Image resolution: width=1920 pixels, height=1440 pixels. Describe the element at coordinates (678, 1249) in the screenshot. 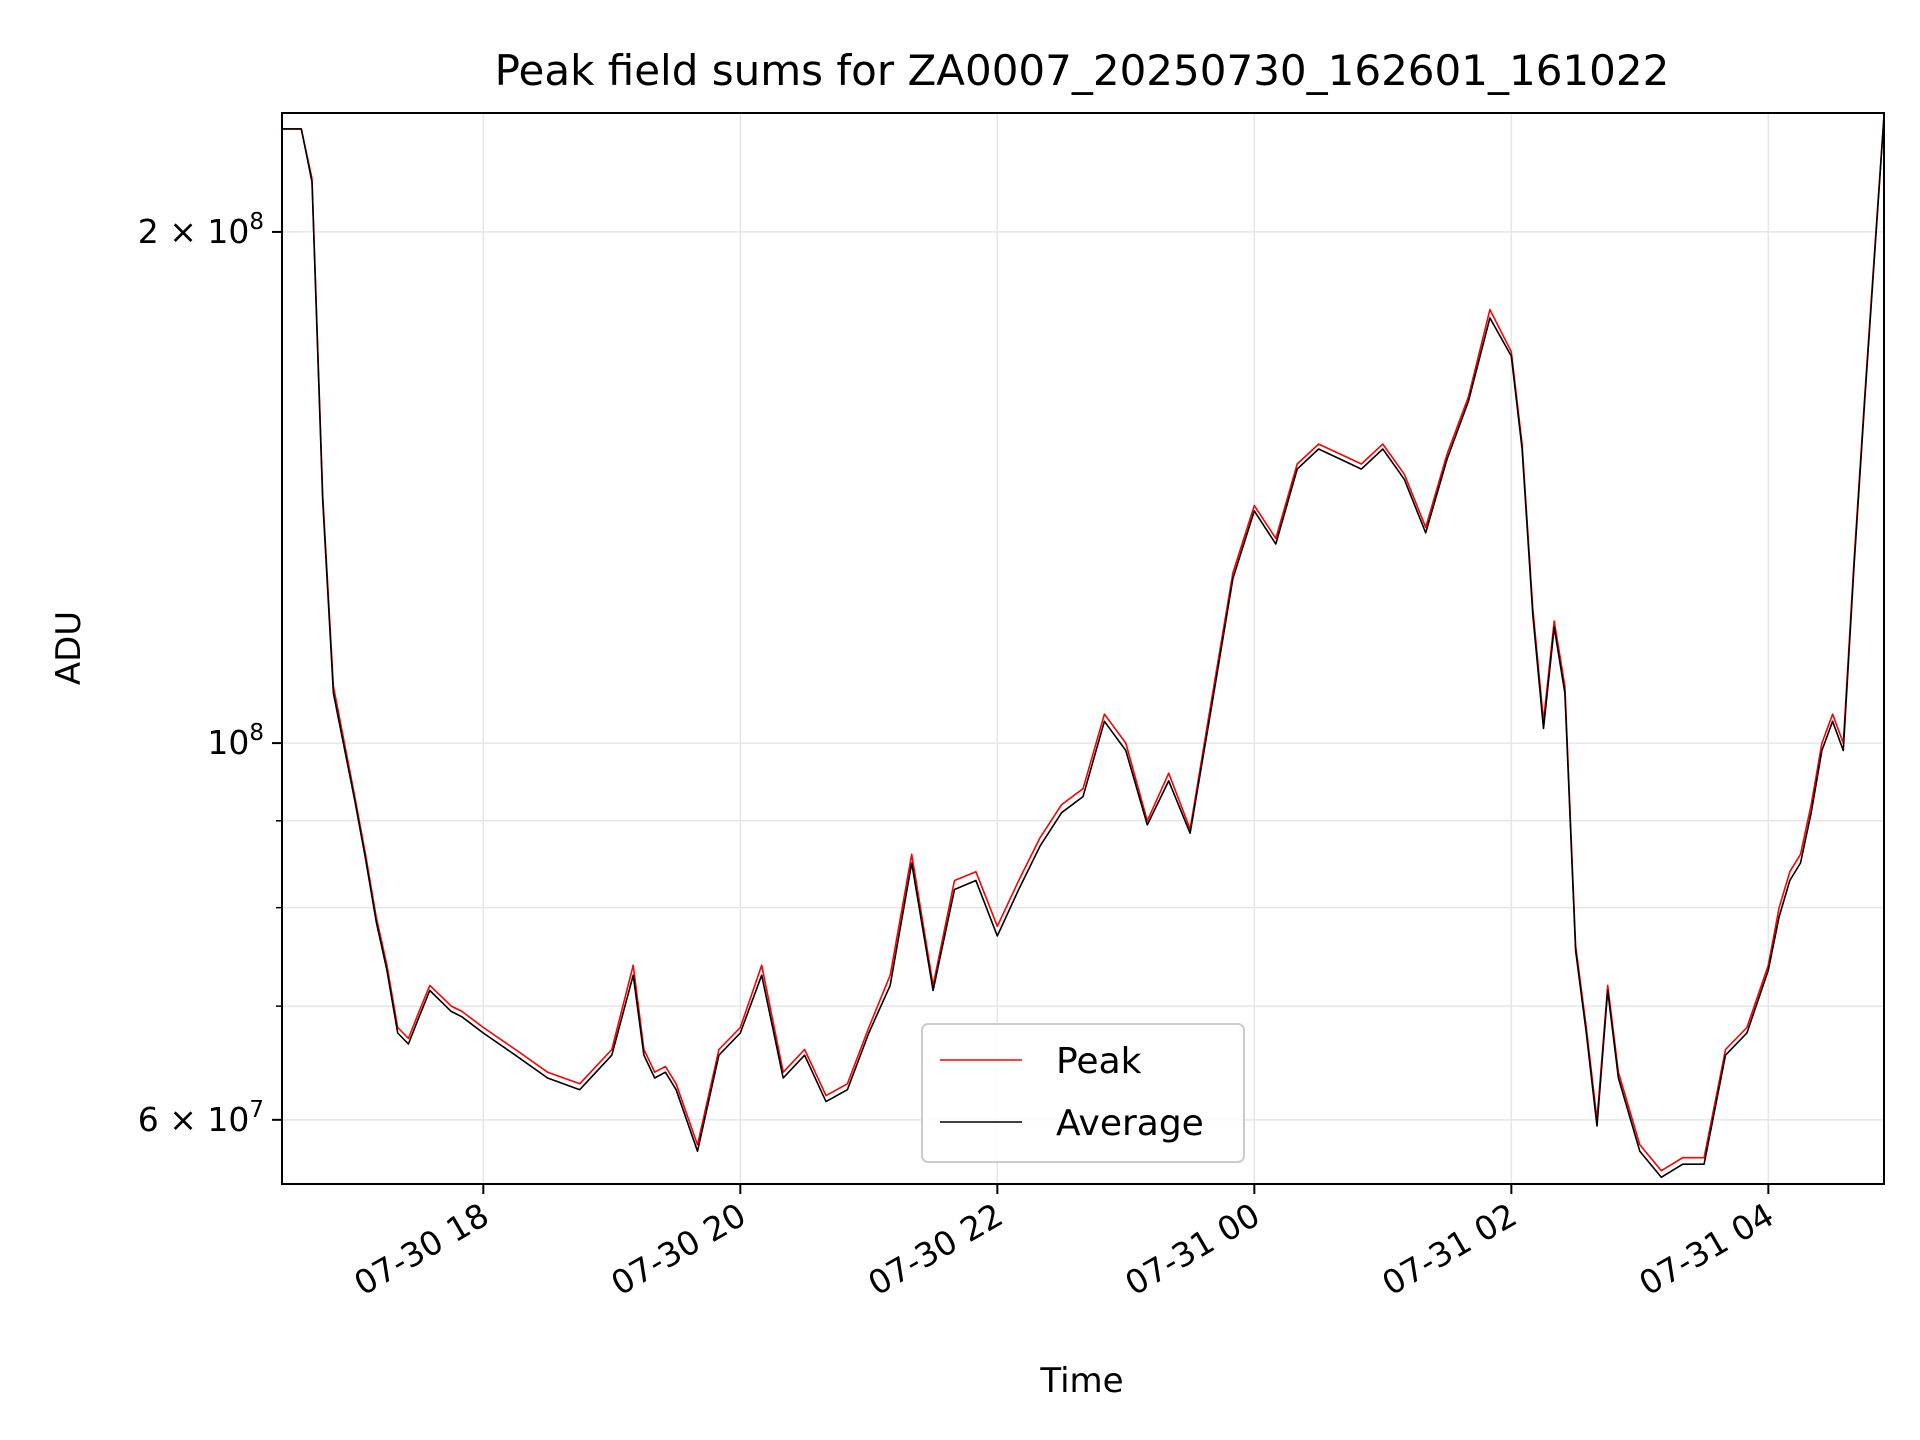

I see `x-tick-label: 07-30 20` at that location.